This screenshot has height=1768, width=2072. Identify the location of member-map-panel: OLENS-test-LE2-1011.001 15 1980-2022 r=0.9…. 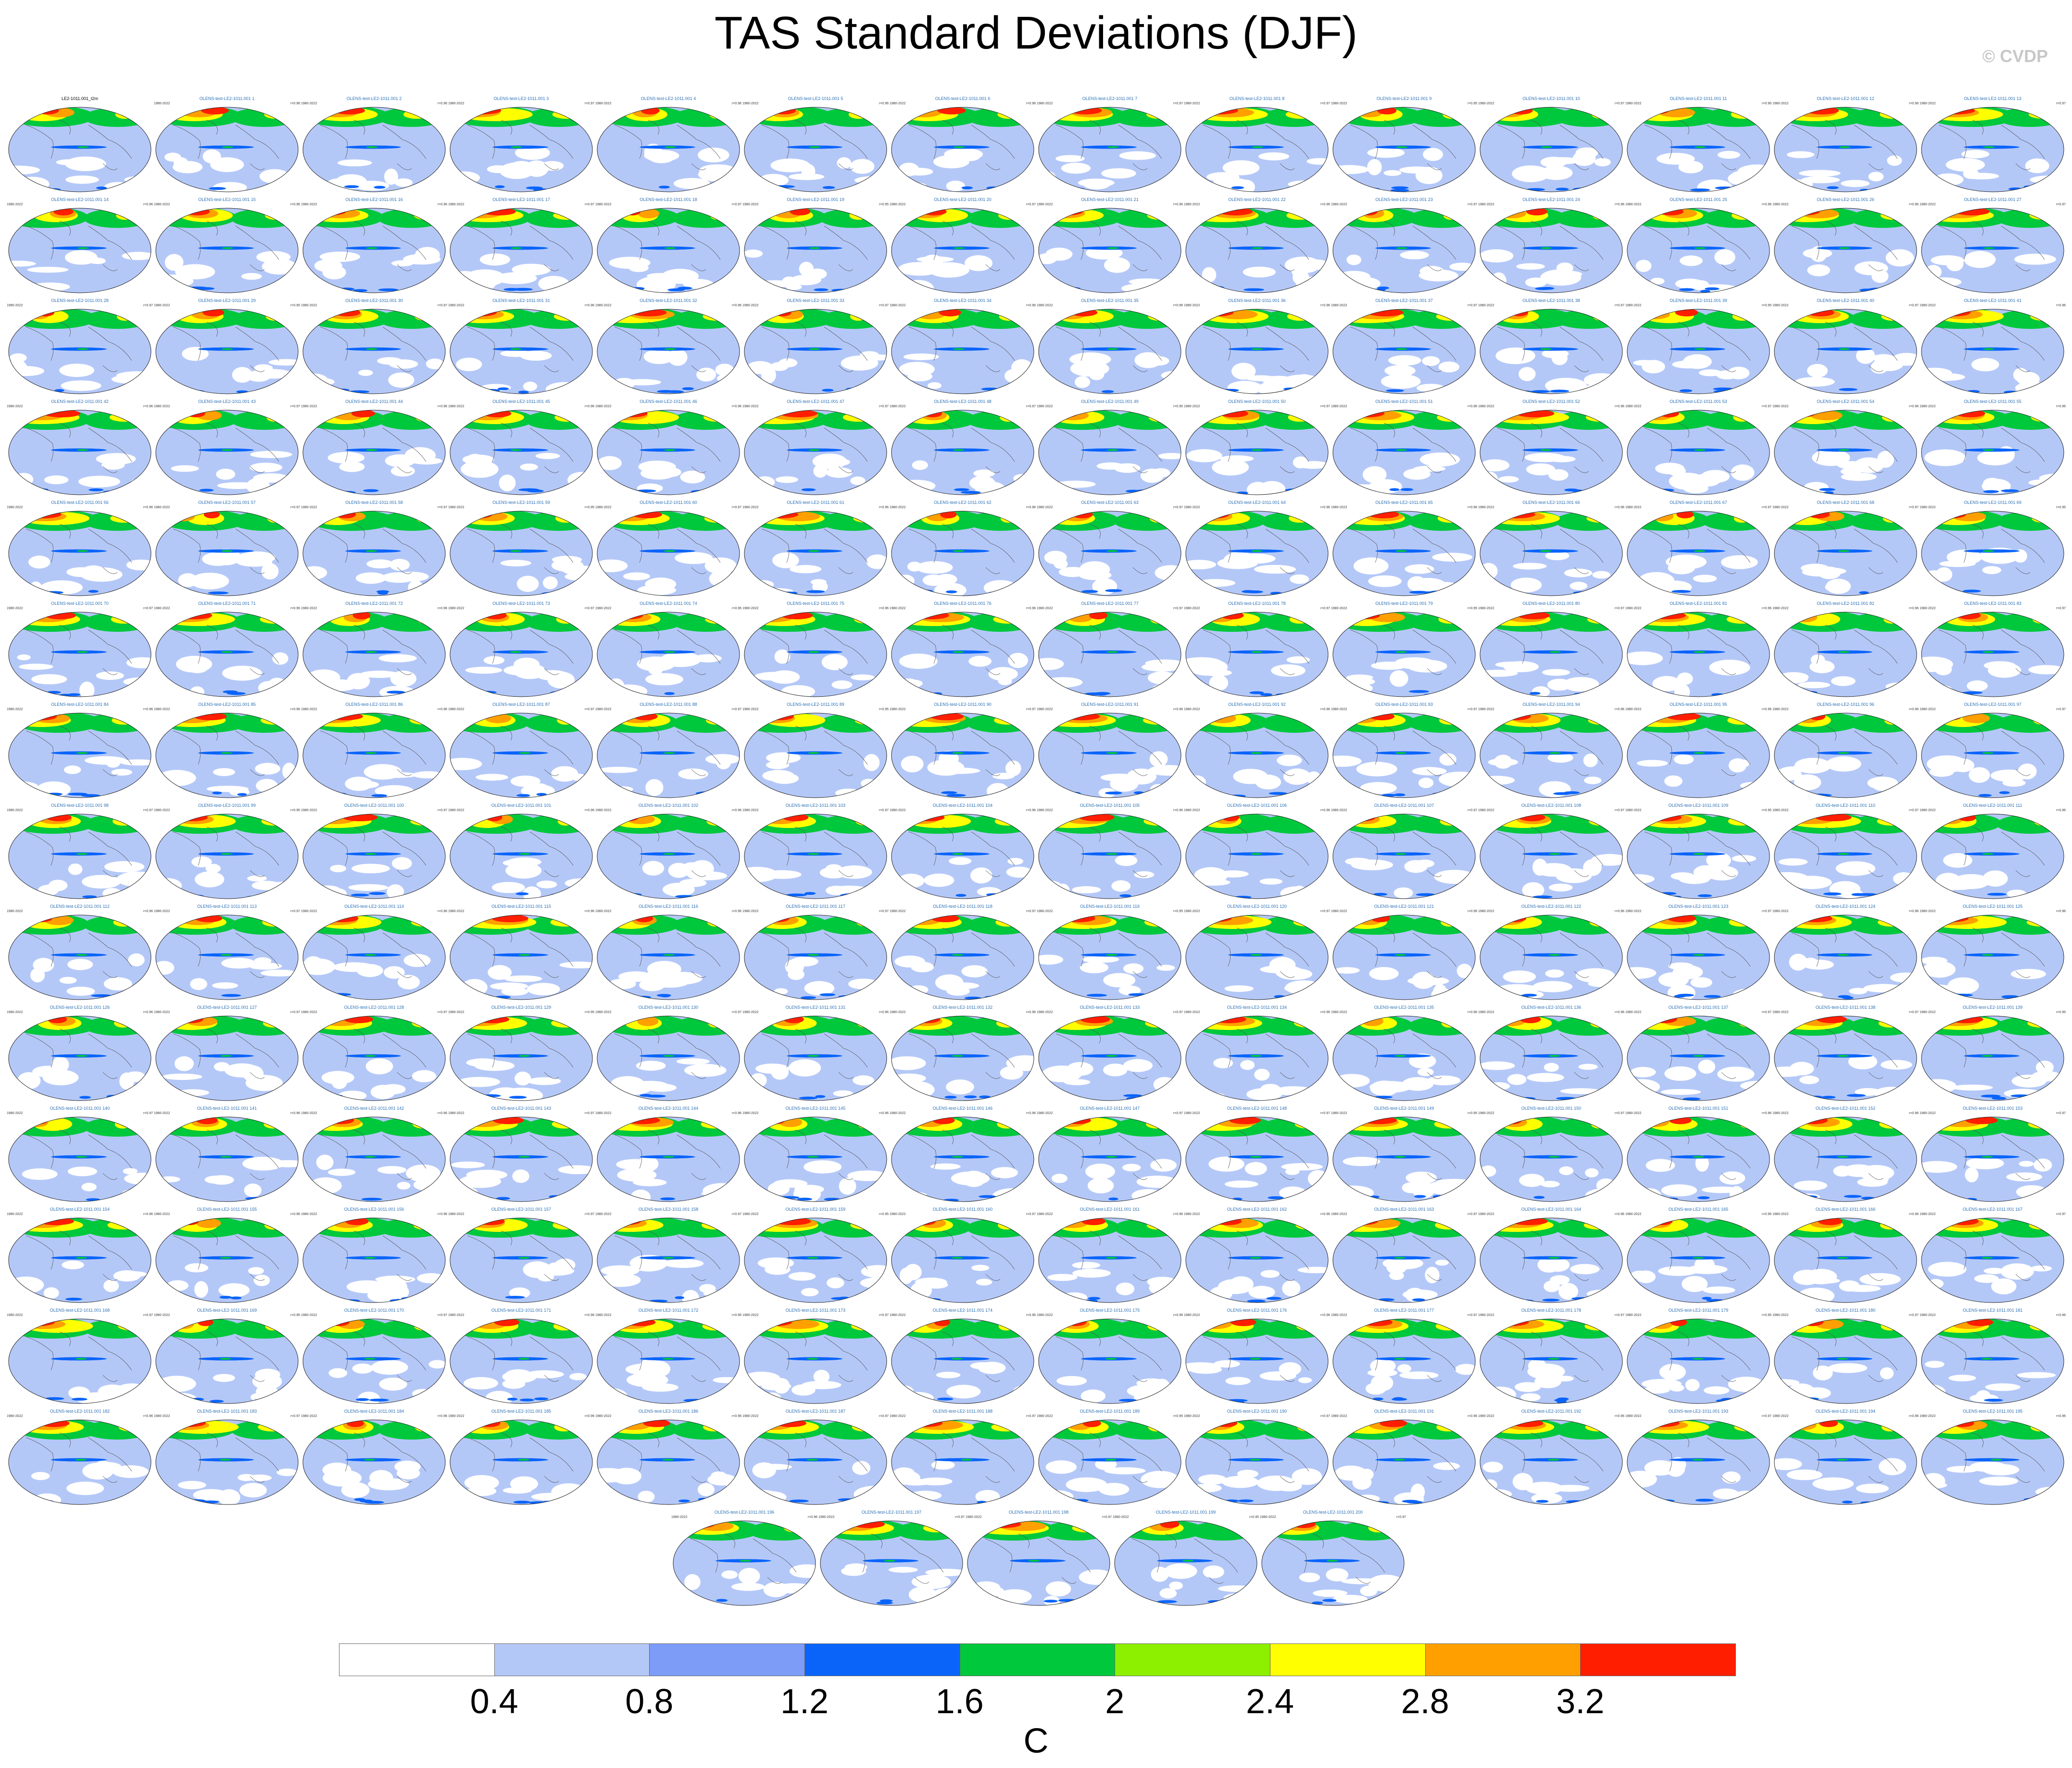
(227, 246).